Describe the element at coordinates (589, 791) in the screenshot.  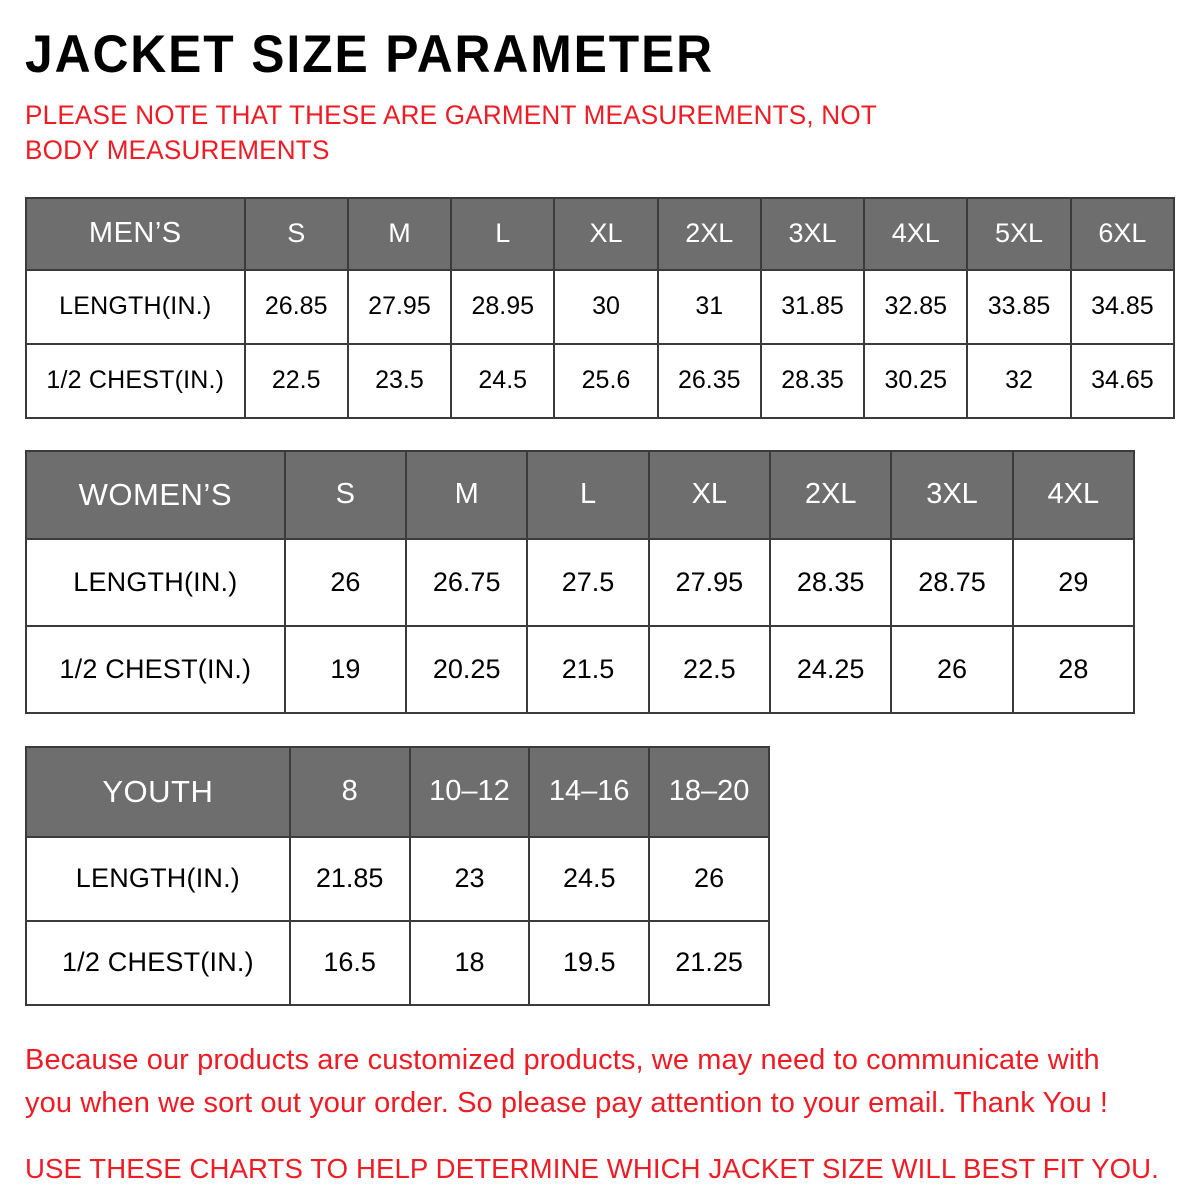
I see `youth-size-header-14-16: 14–16` at that location.